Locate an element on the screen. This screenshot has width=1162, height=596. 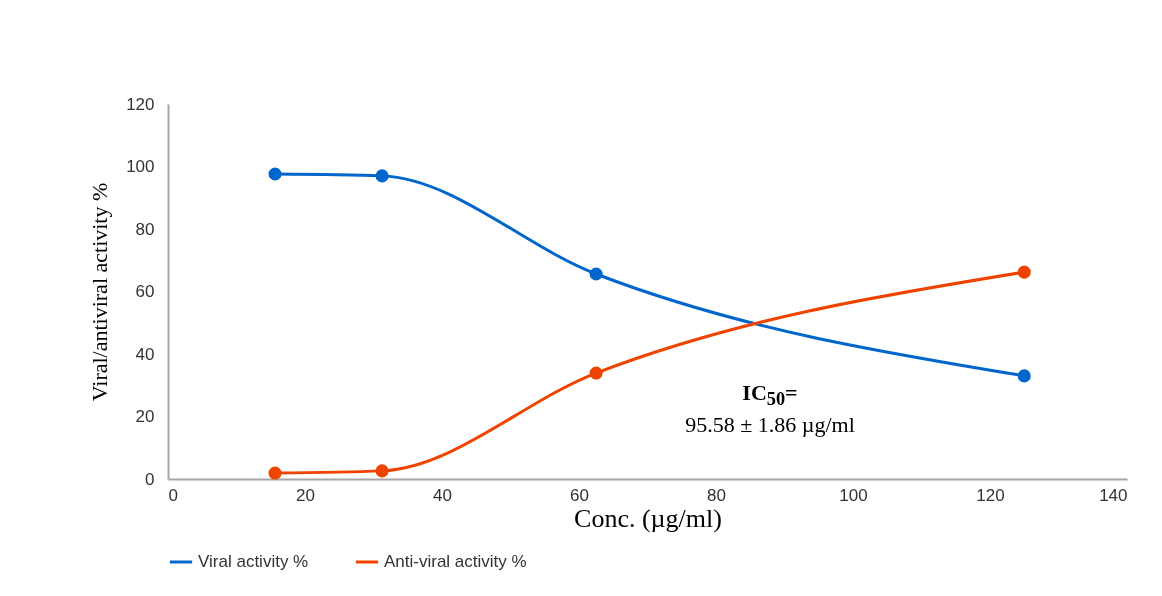
y-tick-label: 80 is located at coordinates (145, 229).